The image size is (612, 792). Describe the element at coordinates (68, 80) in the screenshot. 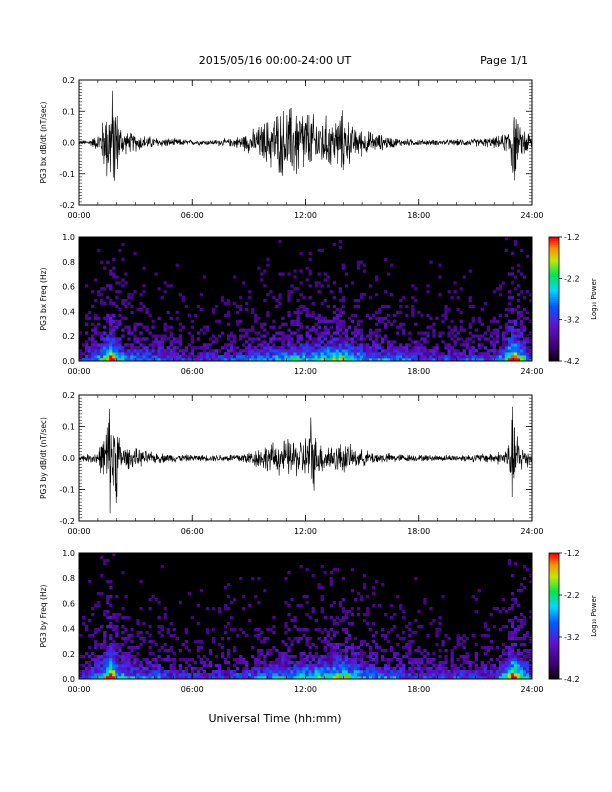

I see `y-tick-label: 0.2` at that location.